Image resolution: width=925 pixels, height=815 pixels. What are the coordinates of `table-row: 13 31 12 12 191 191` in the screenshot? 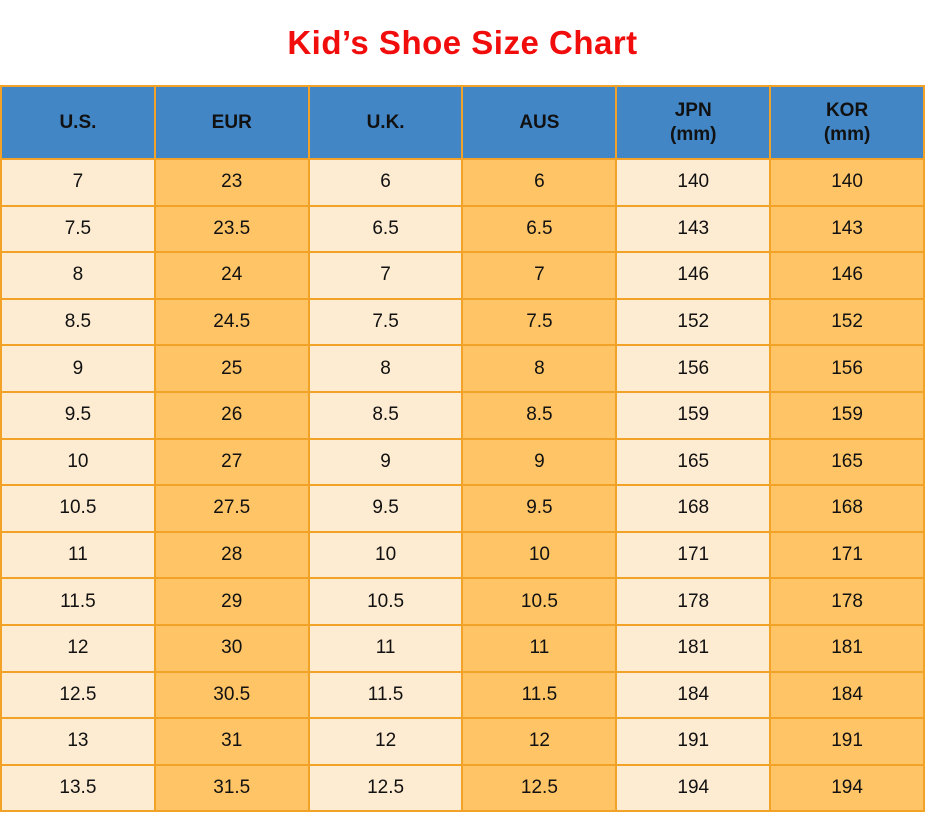 It's located at (462, 741).